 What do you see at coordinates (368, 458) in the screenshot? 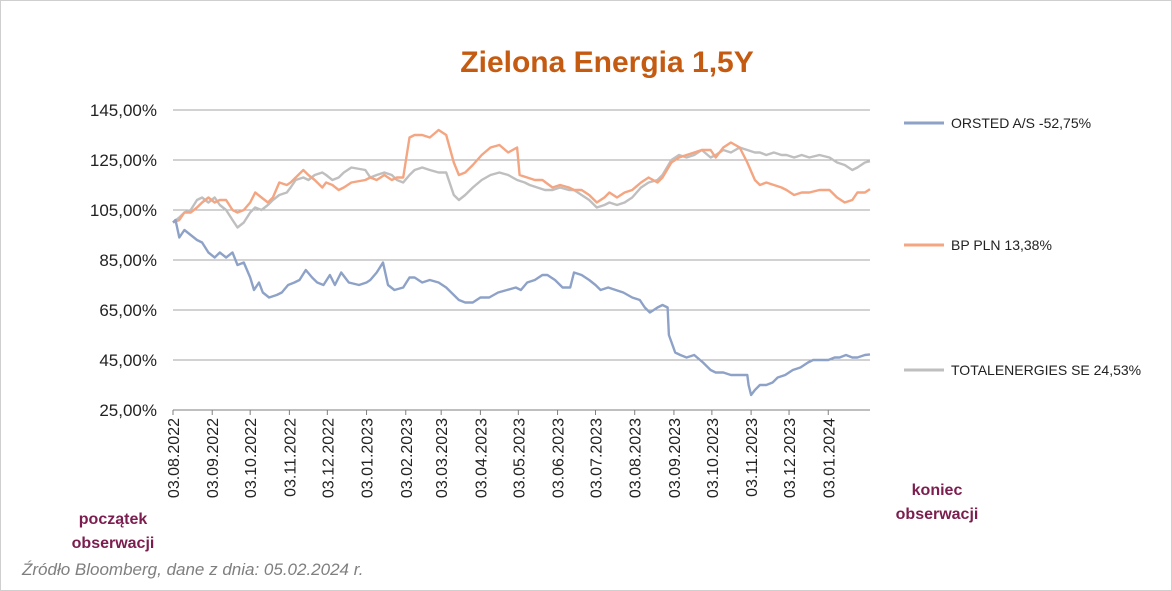
I see `x-tick-label: 03.01.2023` at bounding box center [368, 458].